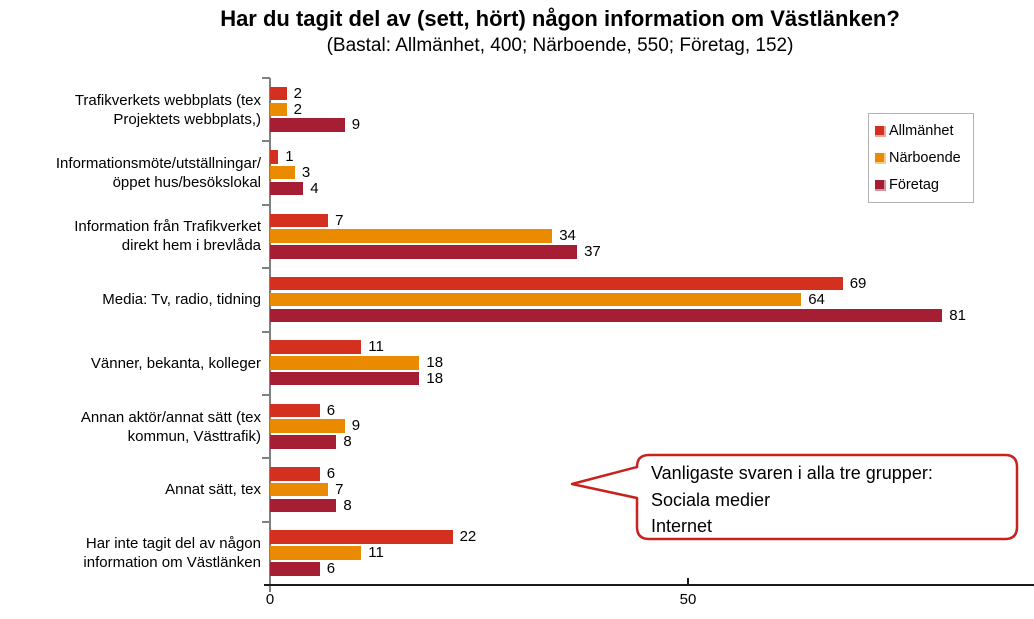  I want to click on legend-item-narboende: Närboende, so click(921, 158).